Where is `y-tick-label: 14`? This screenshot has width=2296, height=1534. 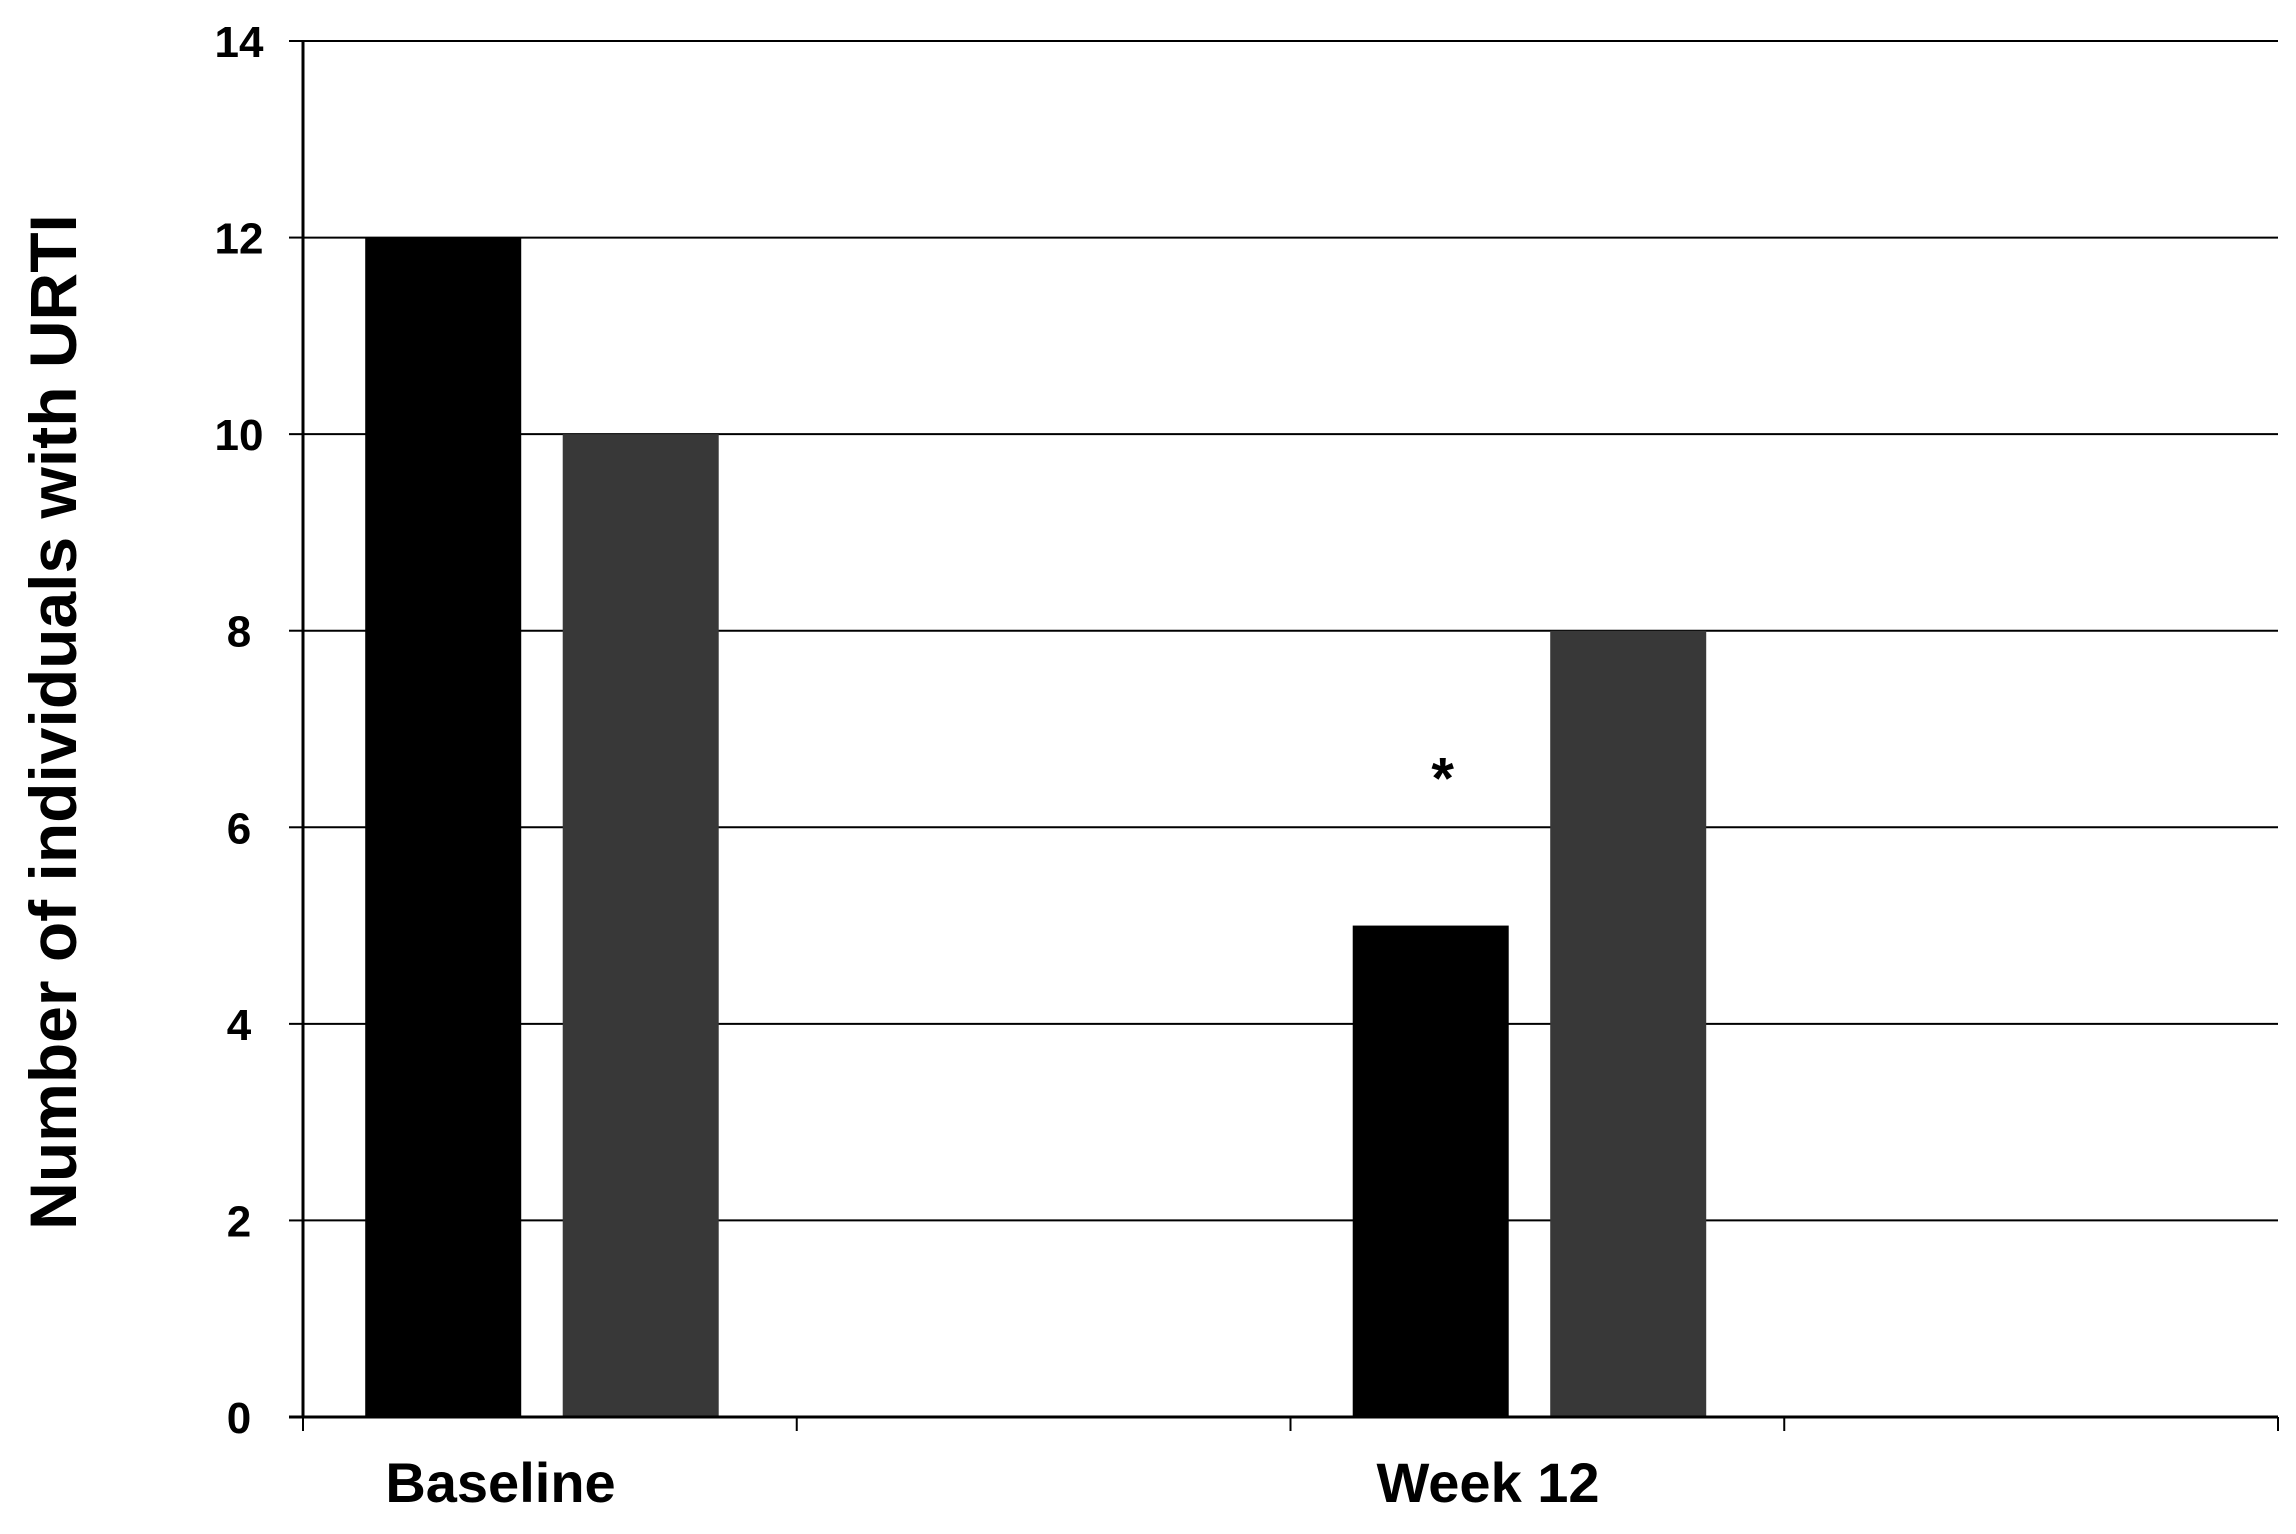 y-tick-label: 14 is located at coordinates (239, 42).